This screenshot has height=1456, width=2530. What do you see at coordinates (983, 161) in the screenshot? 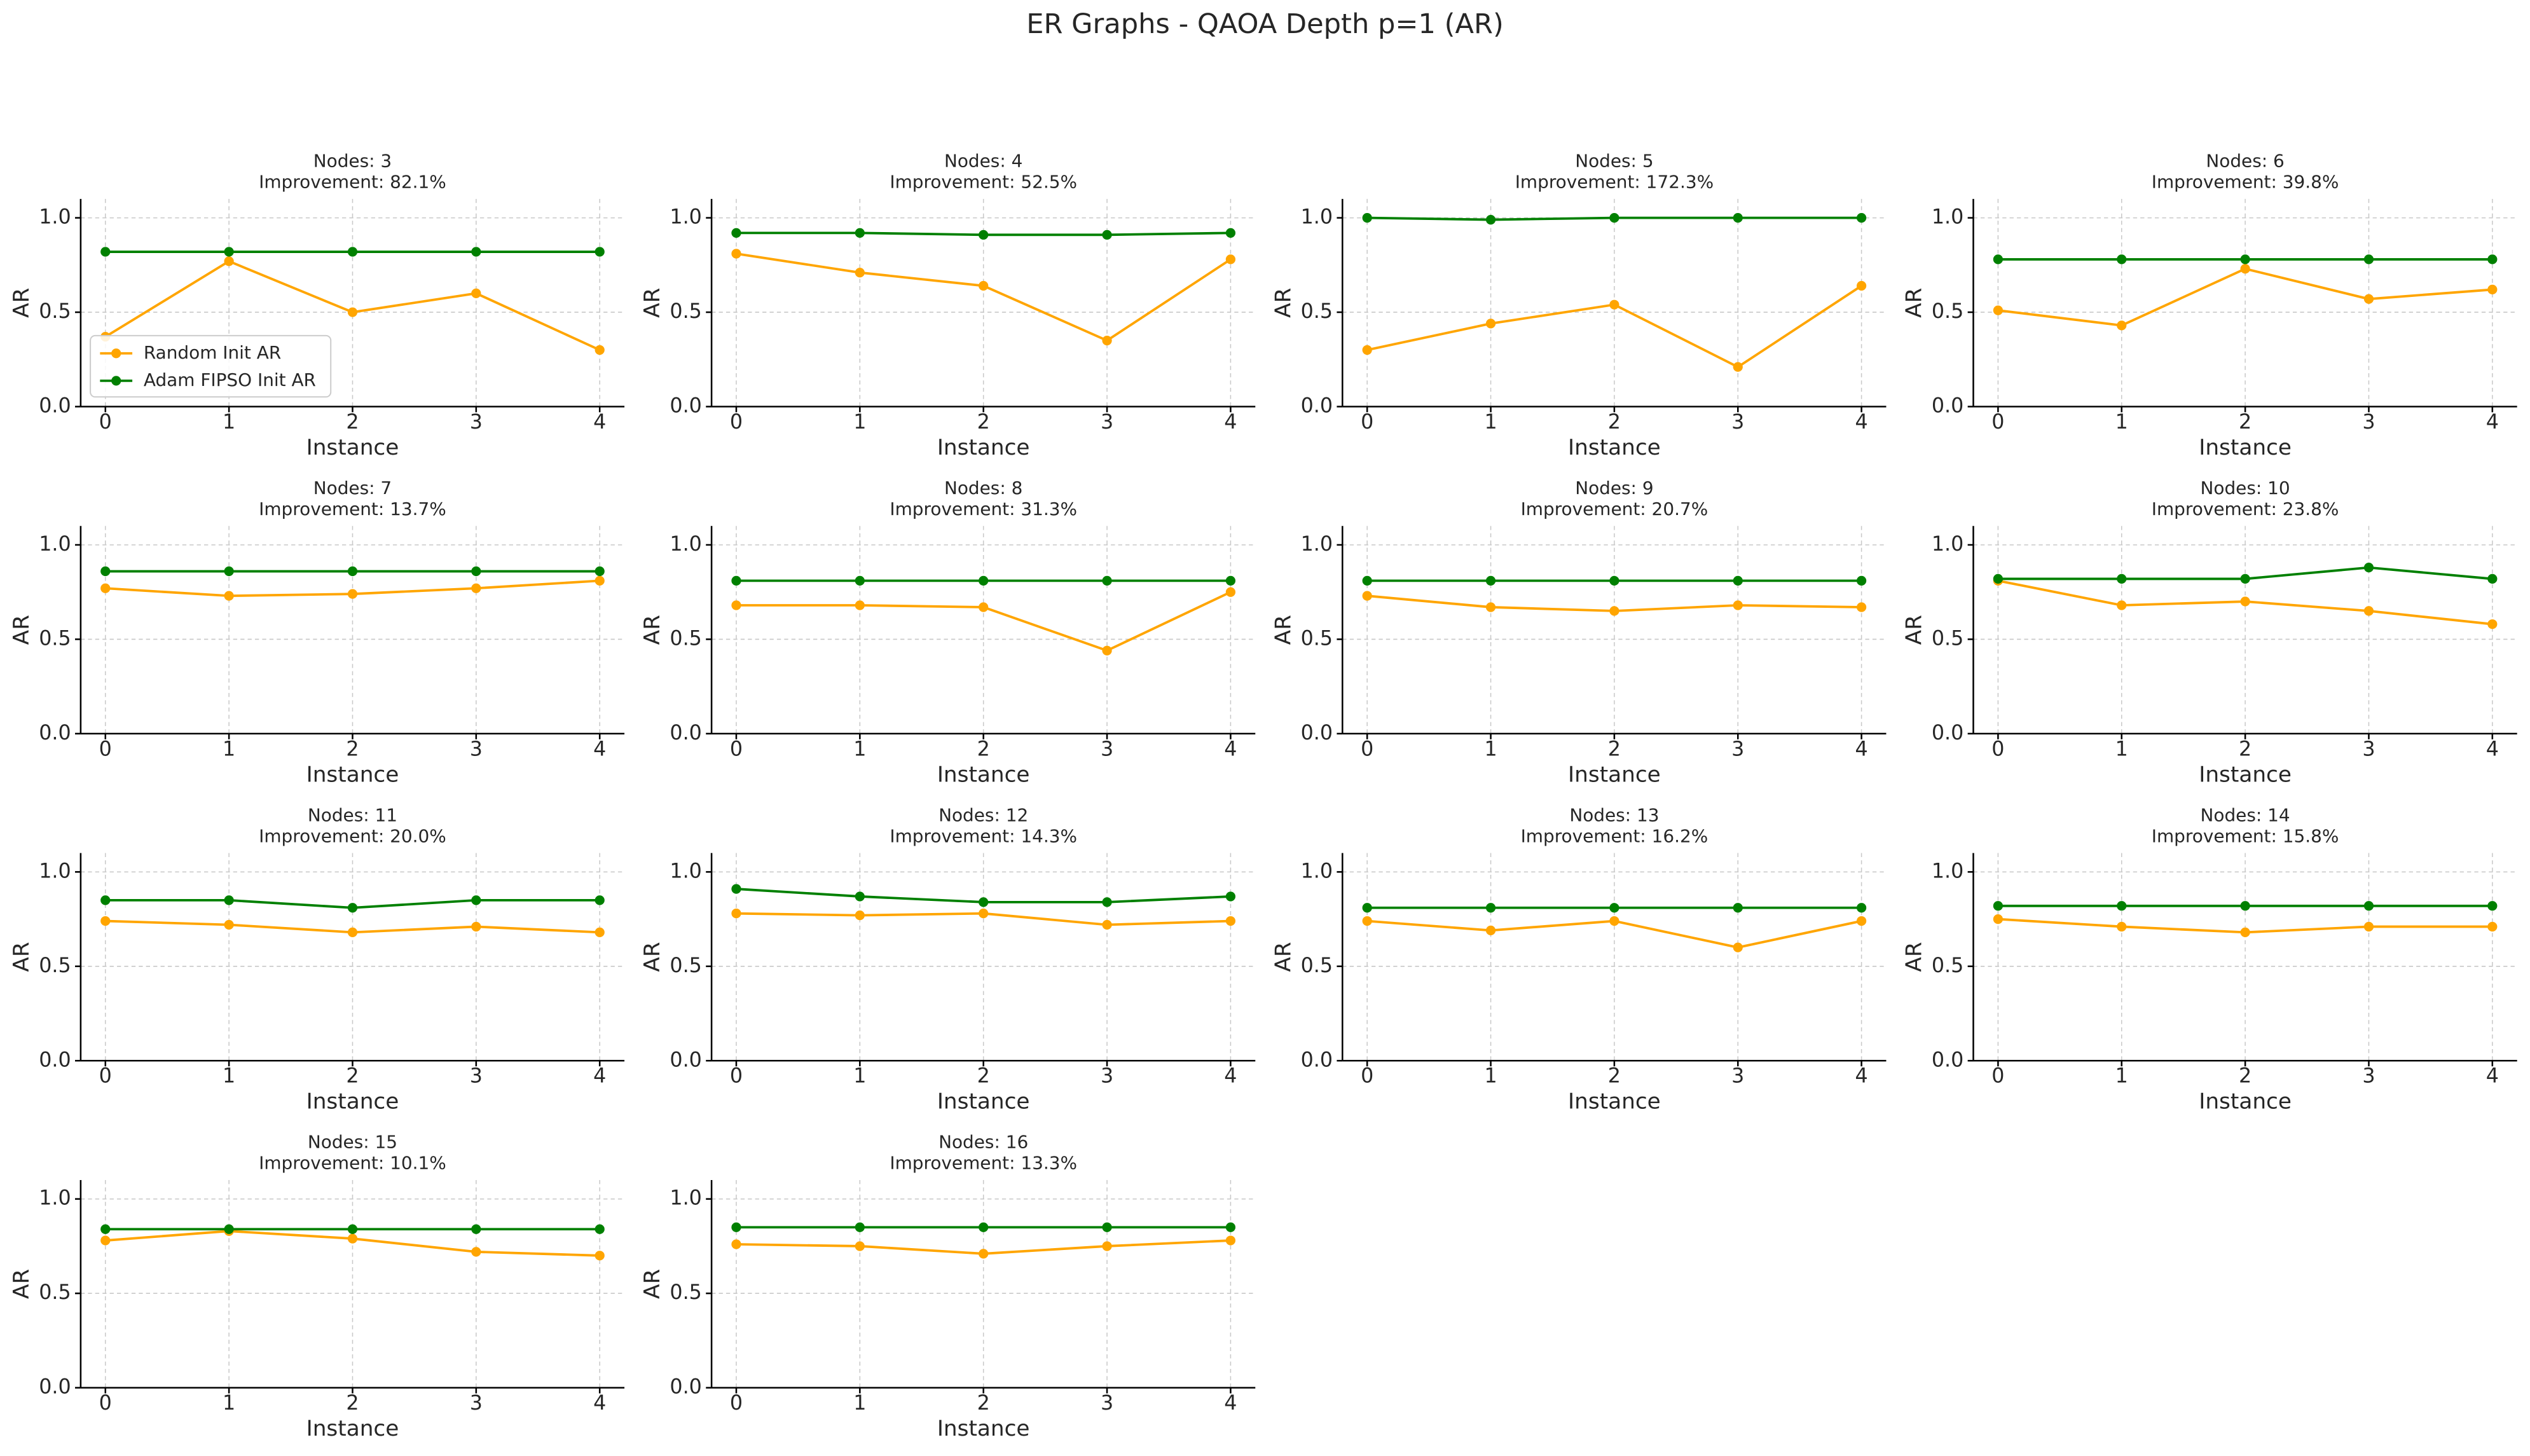
I see `chart-title: Nodes: 4` at bounding box center [983, 161].